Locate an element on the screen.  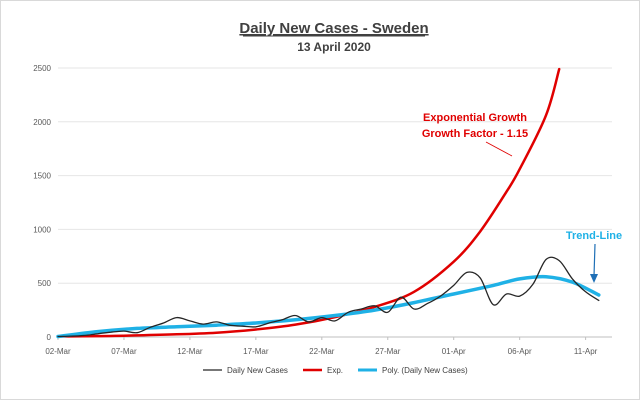
legend-label-exp: Exp. is located at coordinates (335, 370).